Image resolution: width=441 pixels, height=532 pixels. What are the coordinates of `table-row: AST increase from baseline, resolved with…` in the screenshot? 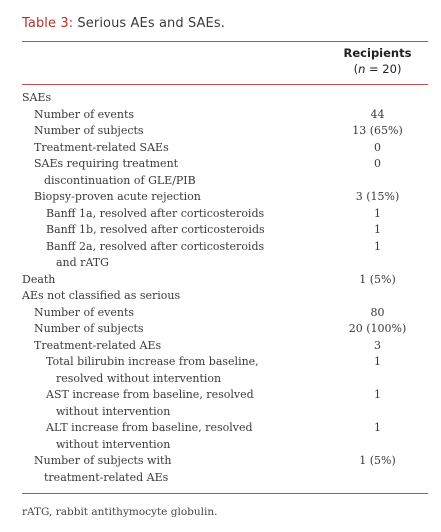 It's located at (220, 403).